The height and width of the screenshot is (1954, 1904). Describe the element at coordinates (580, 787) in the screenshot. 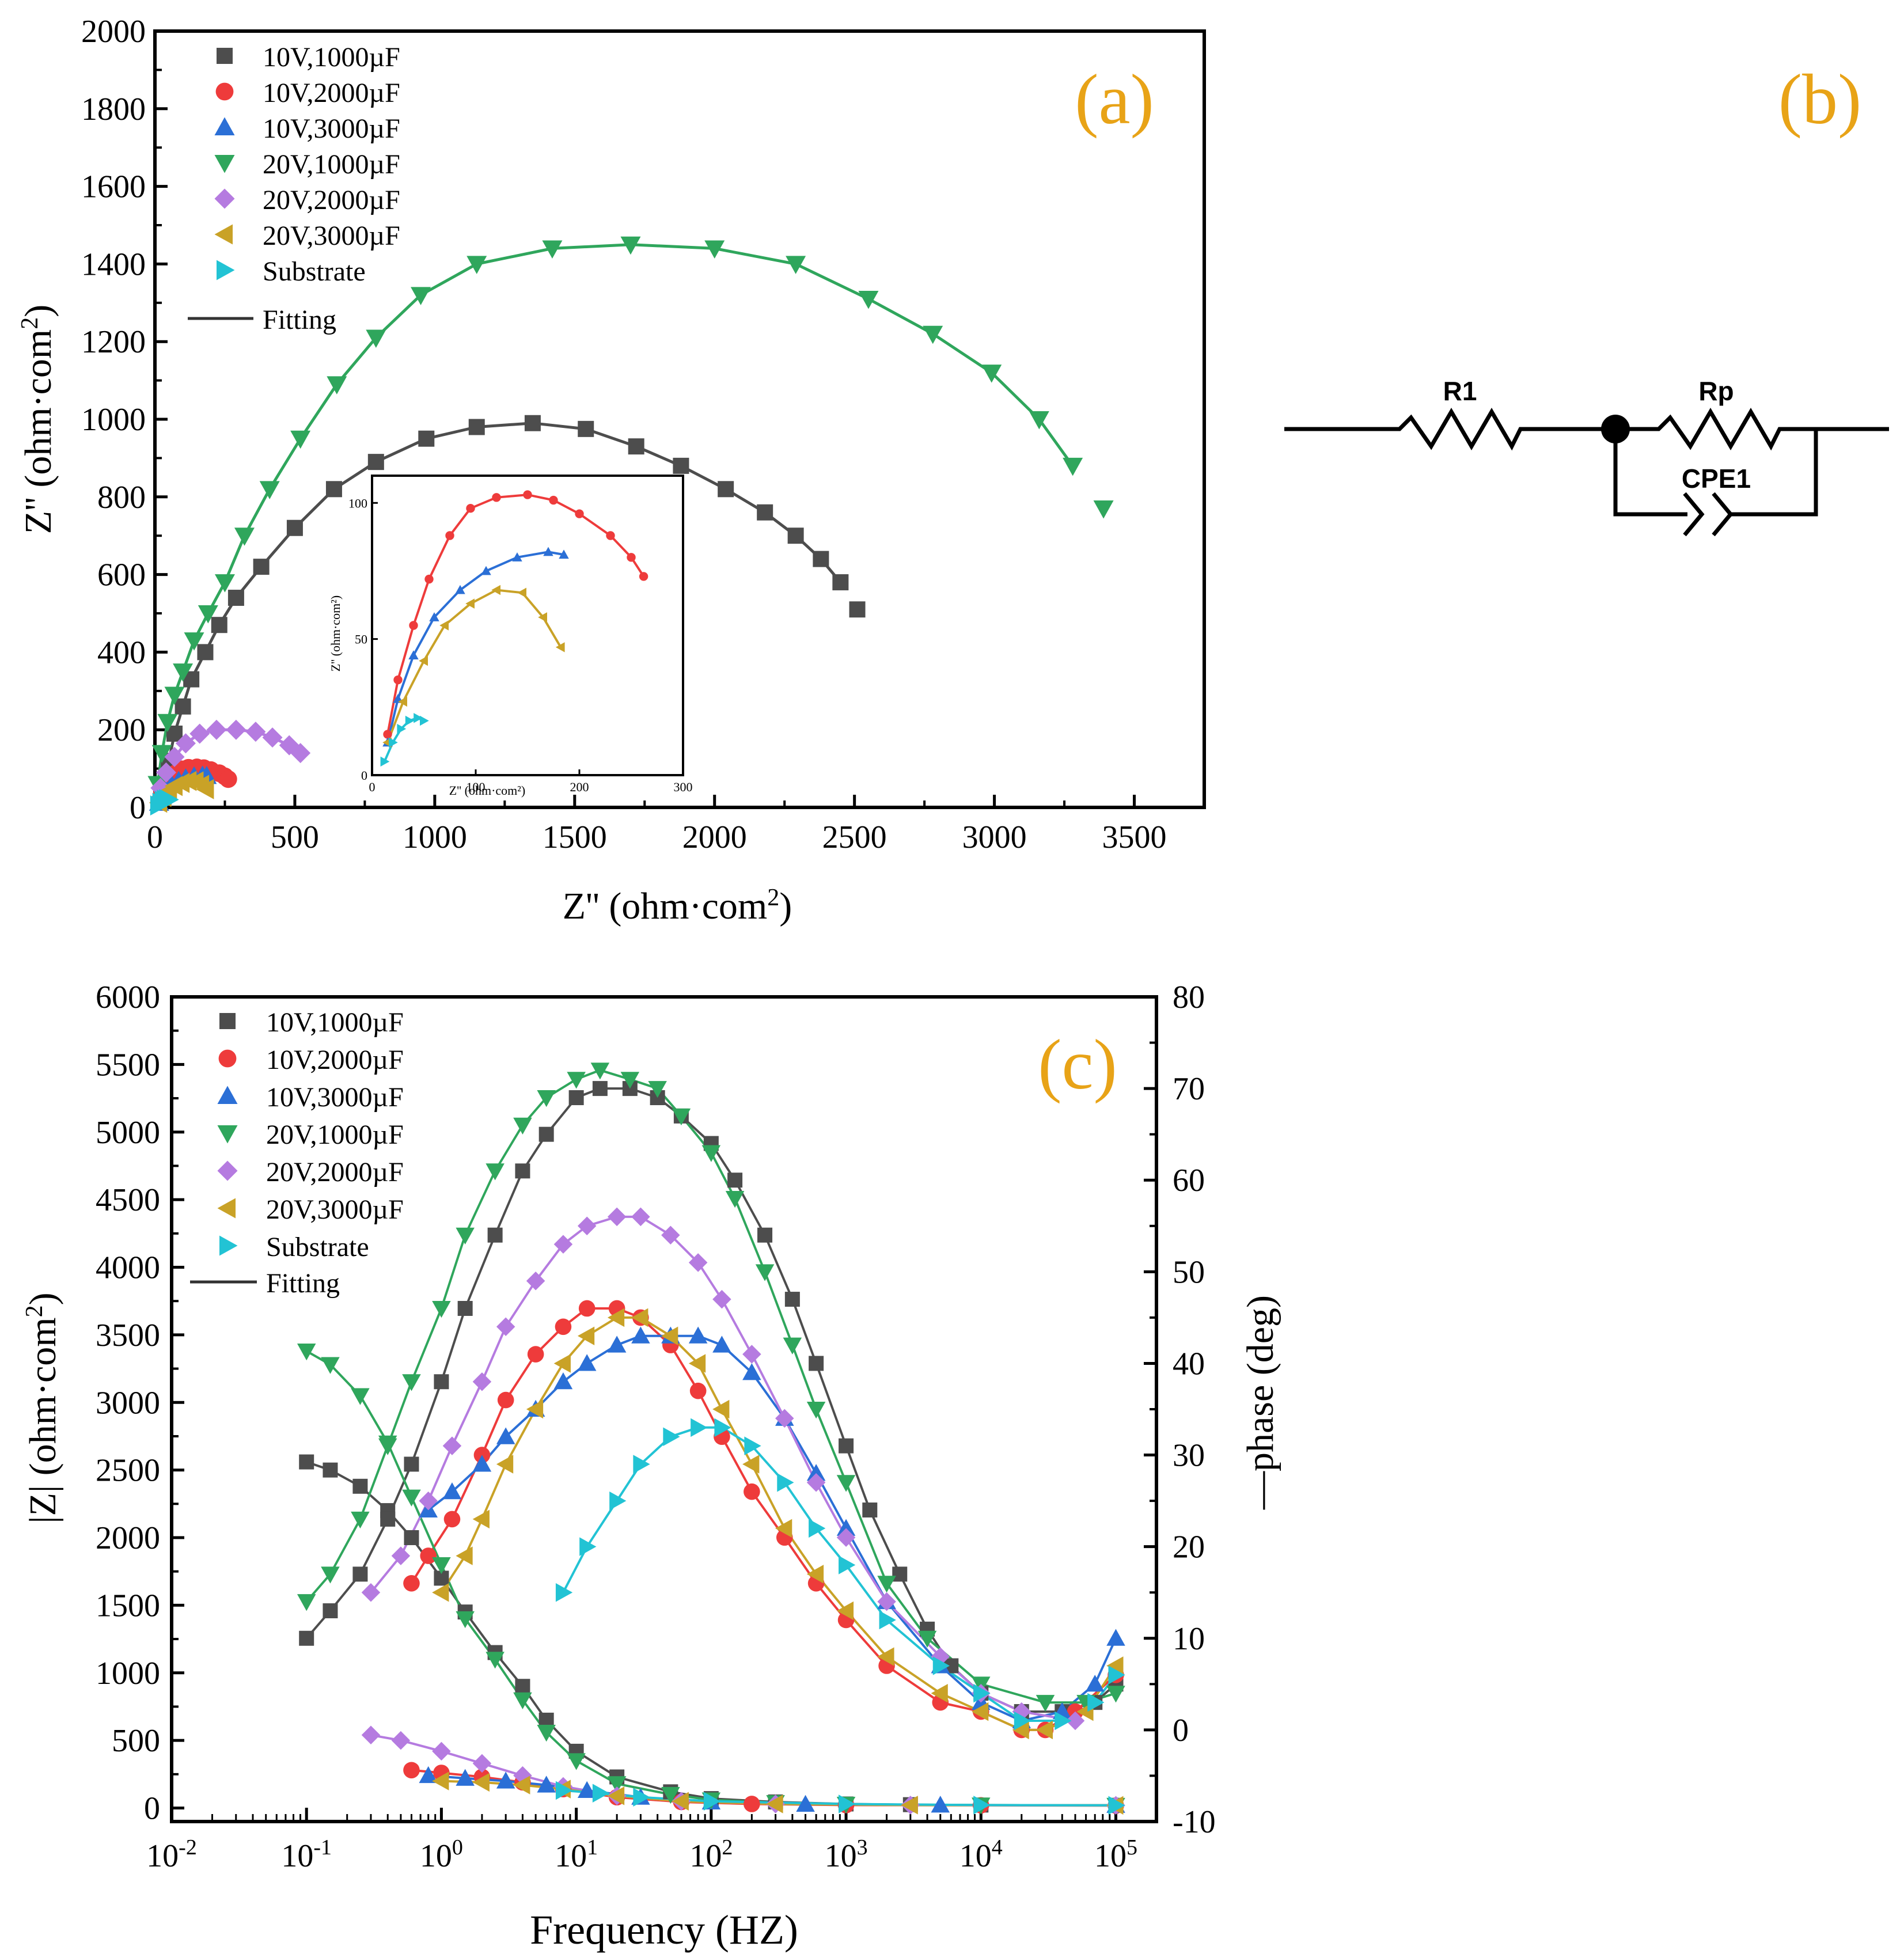

I see `inset-x-tick-label: 200` at that location.